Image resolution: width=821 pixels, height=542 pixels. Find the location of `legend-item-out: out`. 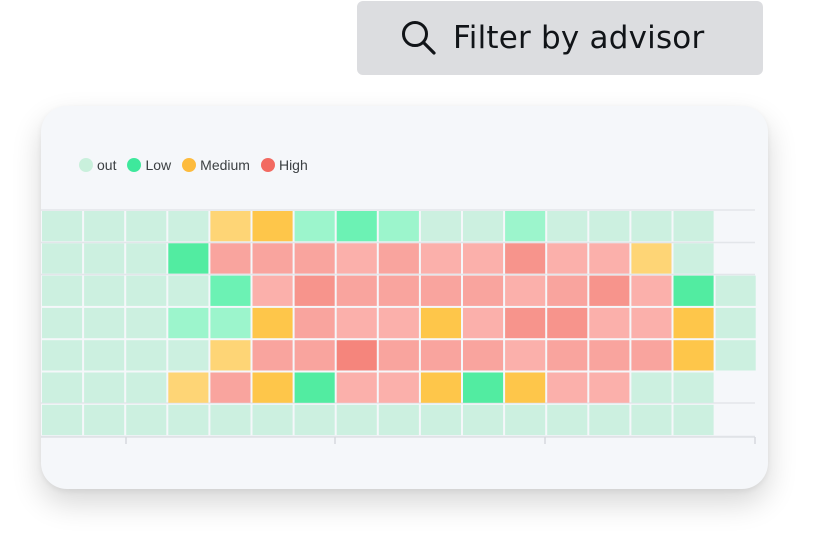

legend-item-out: out is located at coordinates (97, 165).